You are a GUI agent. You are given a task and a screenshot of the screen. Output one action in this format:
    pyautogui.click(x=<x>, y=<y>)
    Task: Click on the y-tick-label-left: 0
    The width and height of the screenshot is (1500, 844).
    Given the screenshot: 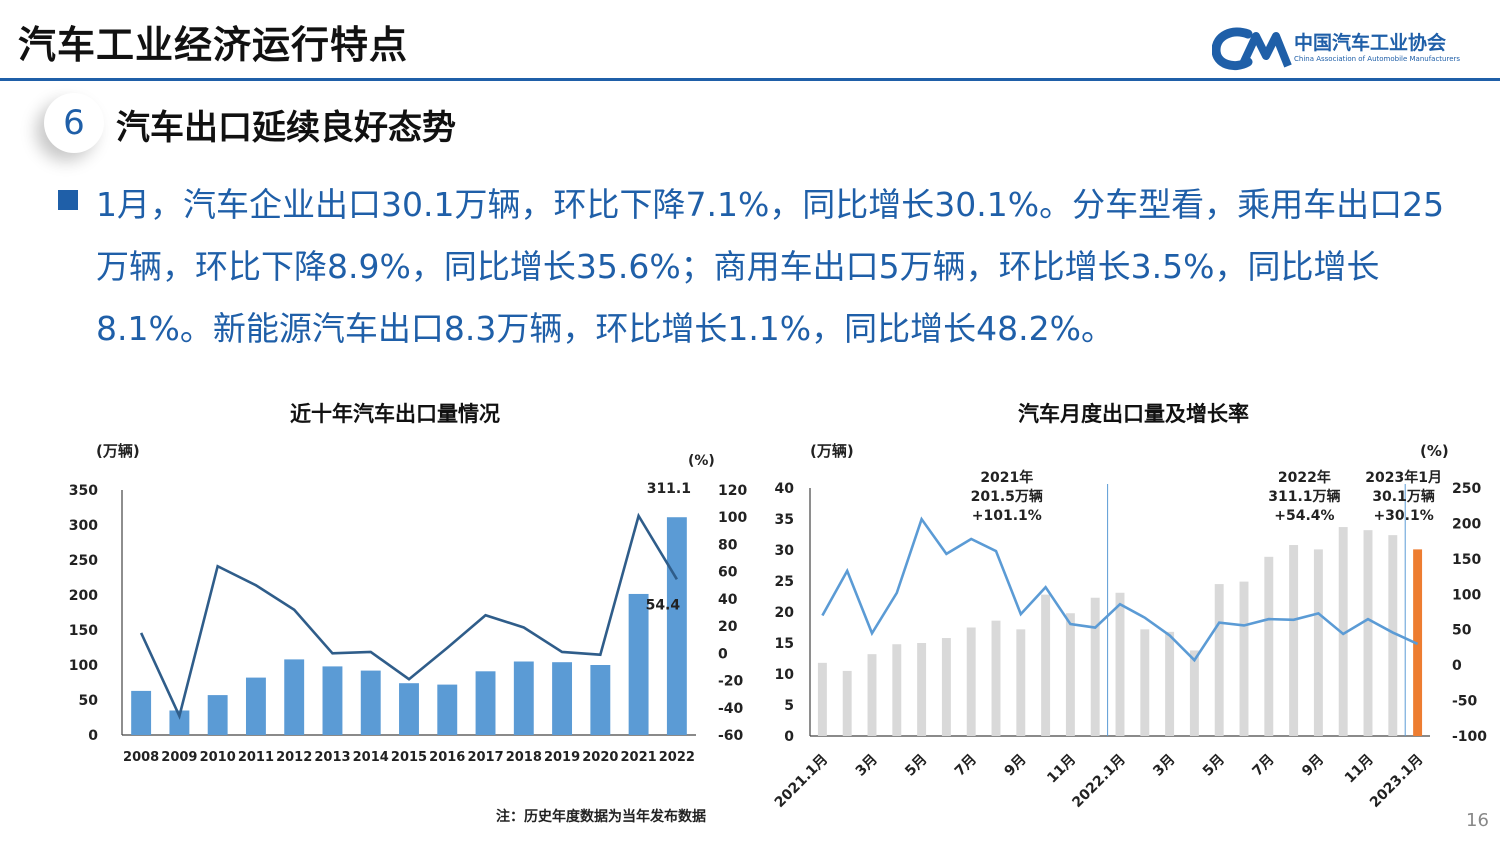 What is the action you would take?
    pyautogui.click(x=789, y=737)
    